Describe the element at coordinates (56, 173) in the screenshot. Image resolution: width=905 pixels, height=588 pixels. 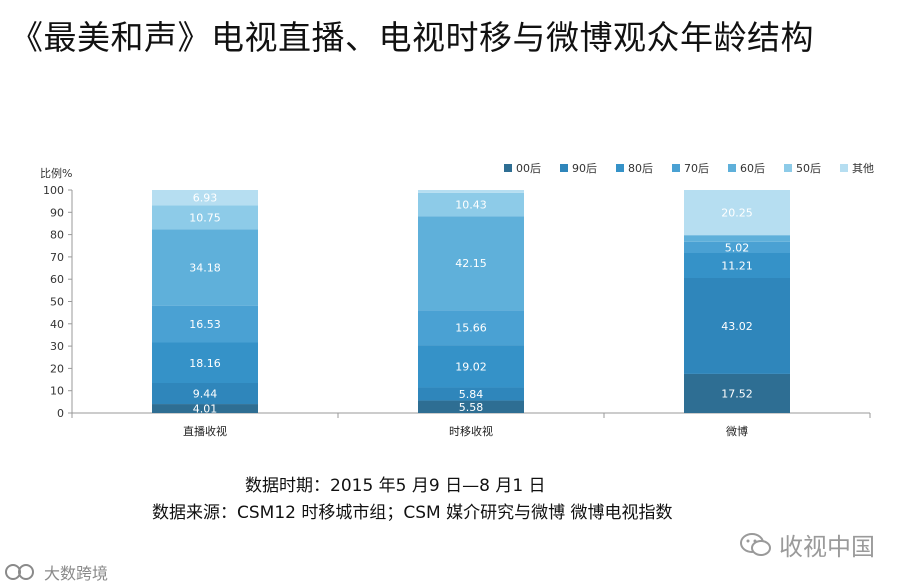
I see `y-axis-label: 比例%` at that location.